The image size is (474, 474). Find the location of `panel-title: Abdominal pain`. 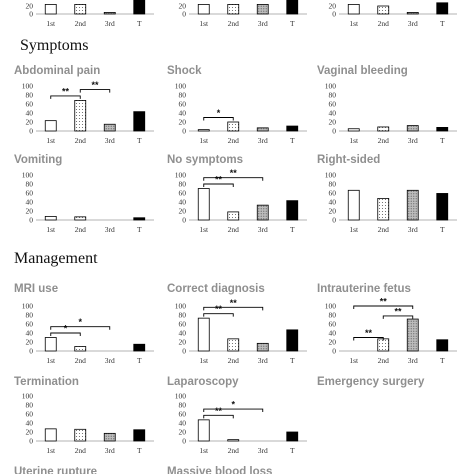

panel-title: Abdominal pain is located at coordinates (57, 71).